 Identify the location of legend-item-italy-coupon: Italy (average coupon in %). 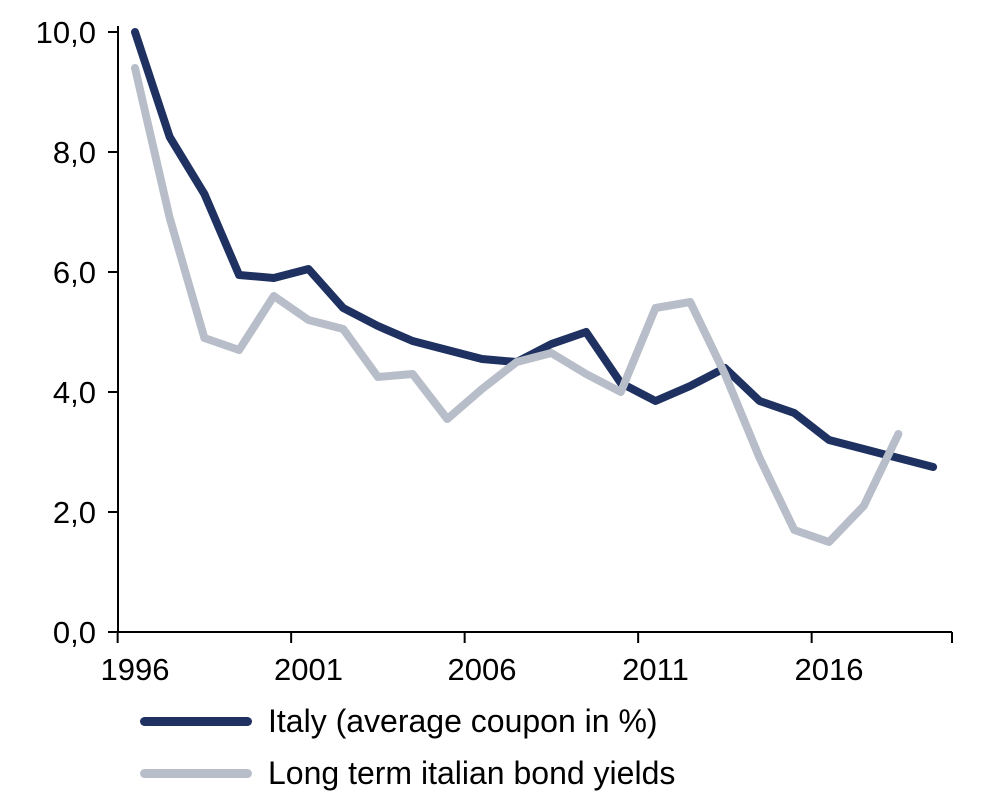
(407, 721).